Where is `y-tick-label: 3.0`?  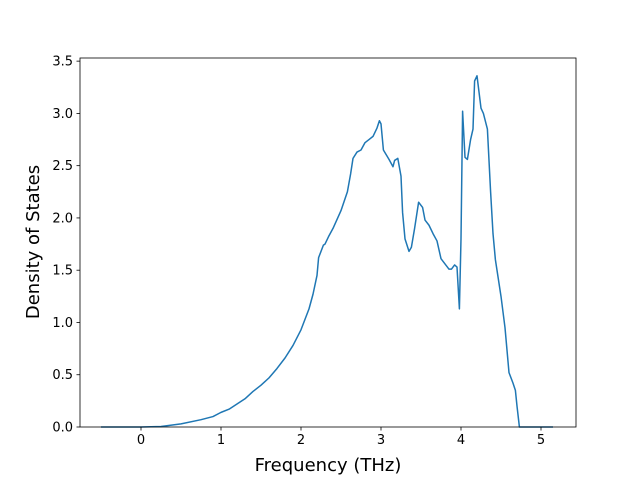
y-tick-label: 3.0 is located at coordinates (62, 114).